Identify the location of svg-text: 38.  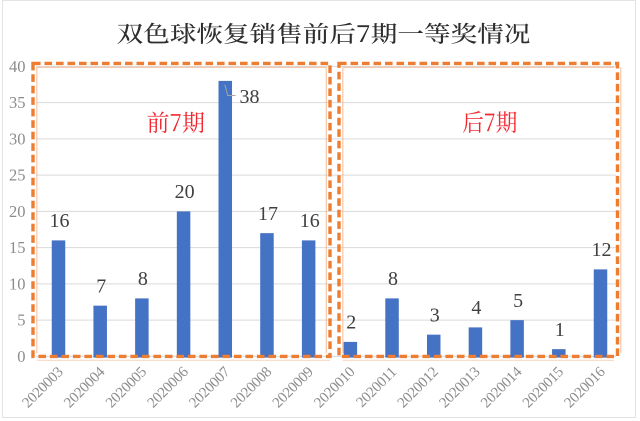
(250, 97).